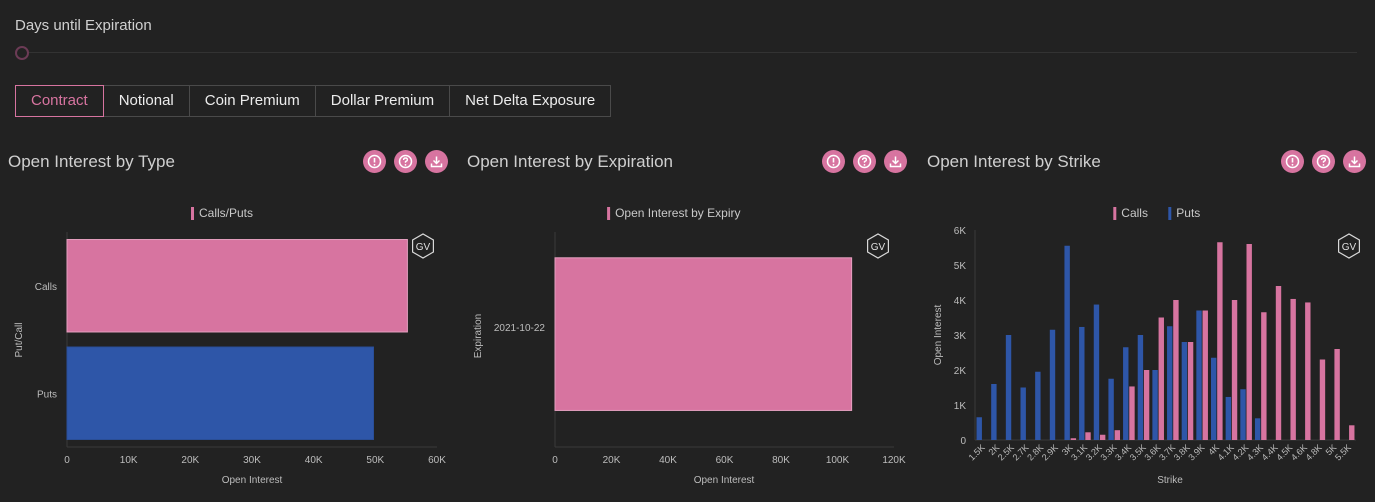 Image resolution: width=1375 pixels, height=502 pixels. What do you see at coordinates (1155, 405) in the screenshot?
I see `bar-puts-3.6K` at bounding box center [1155, 405].